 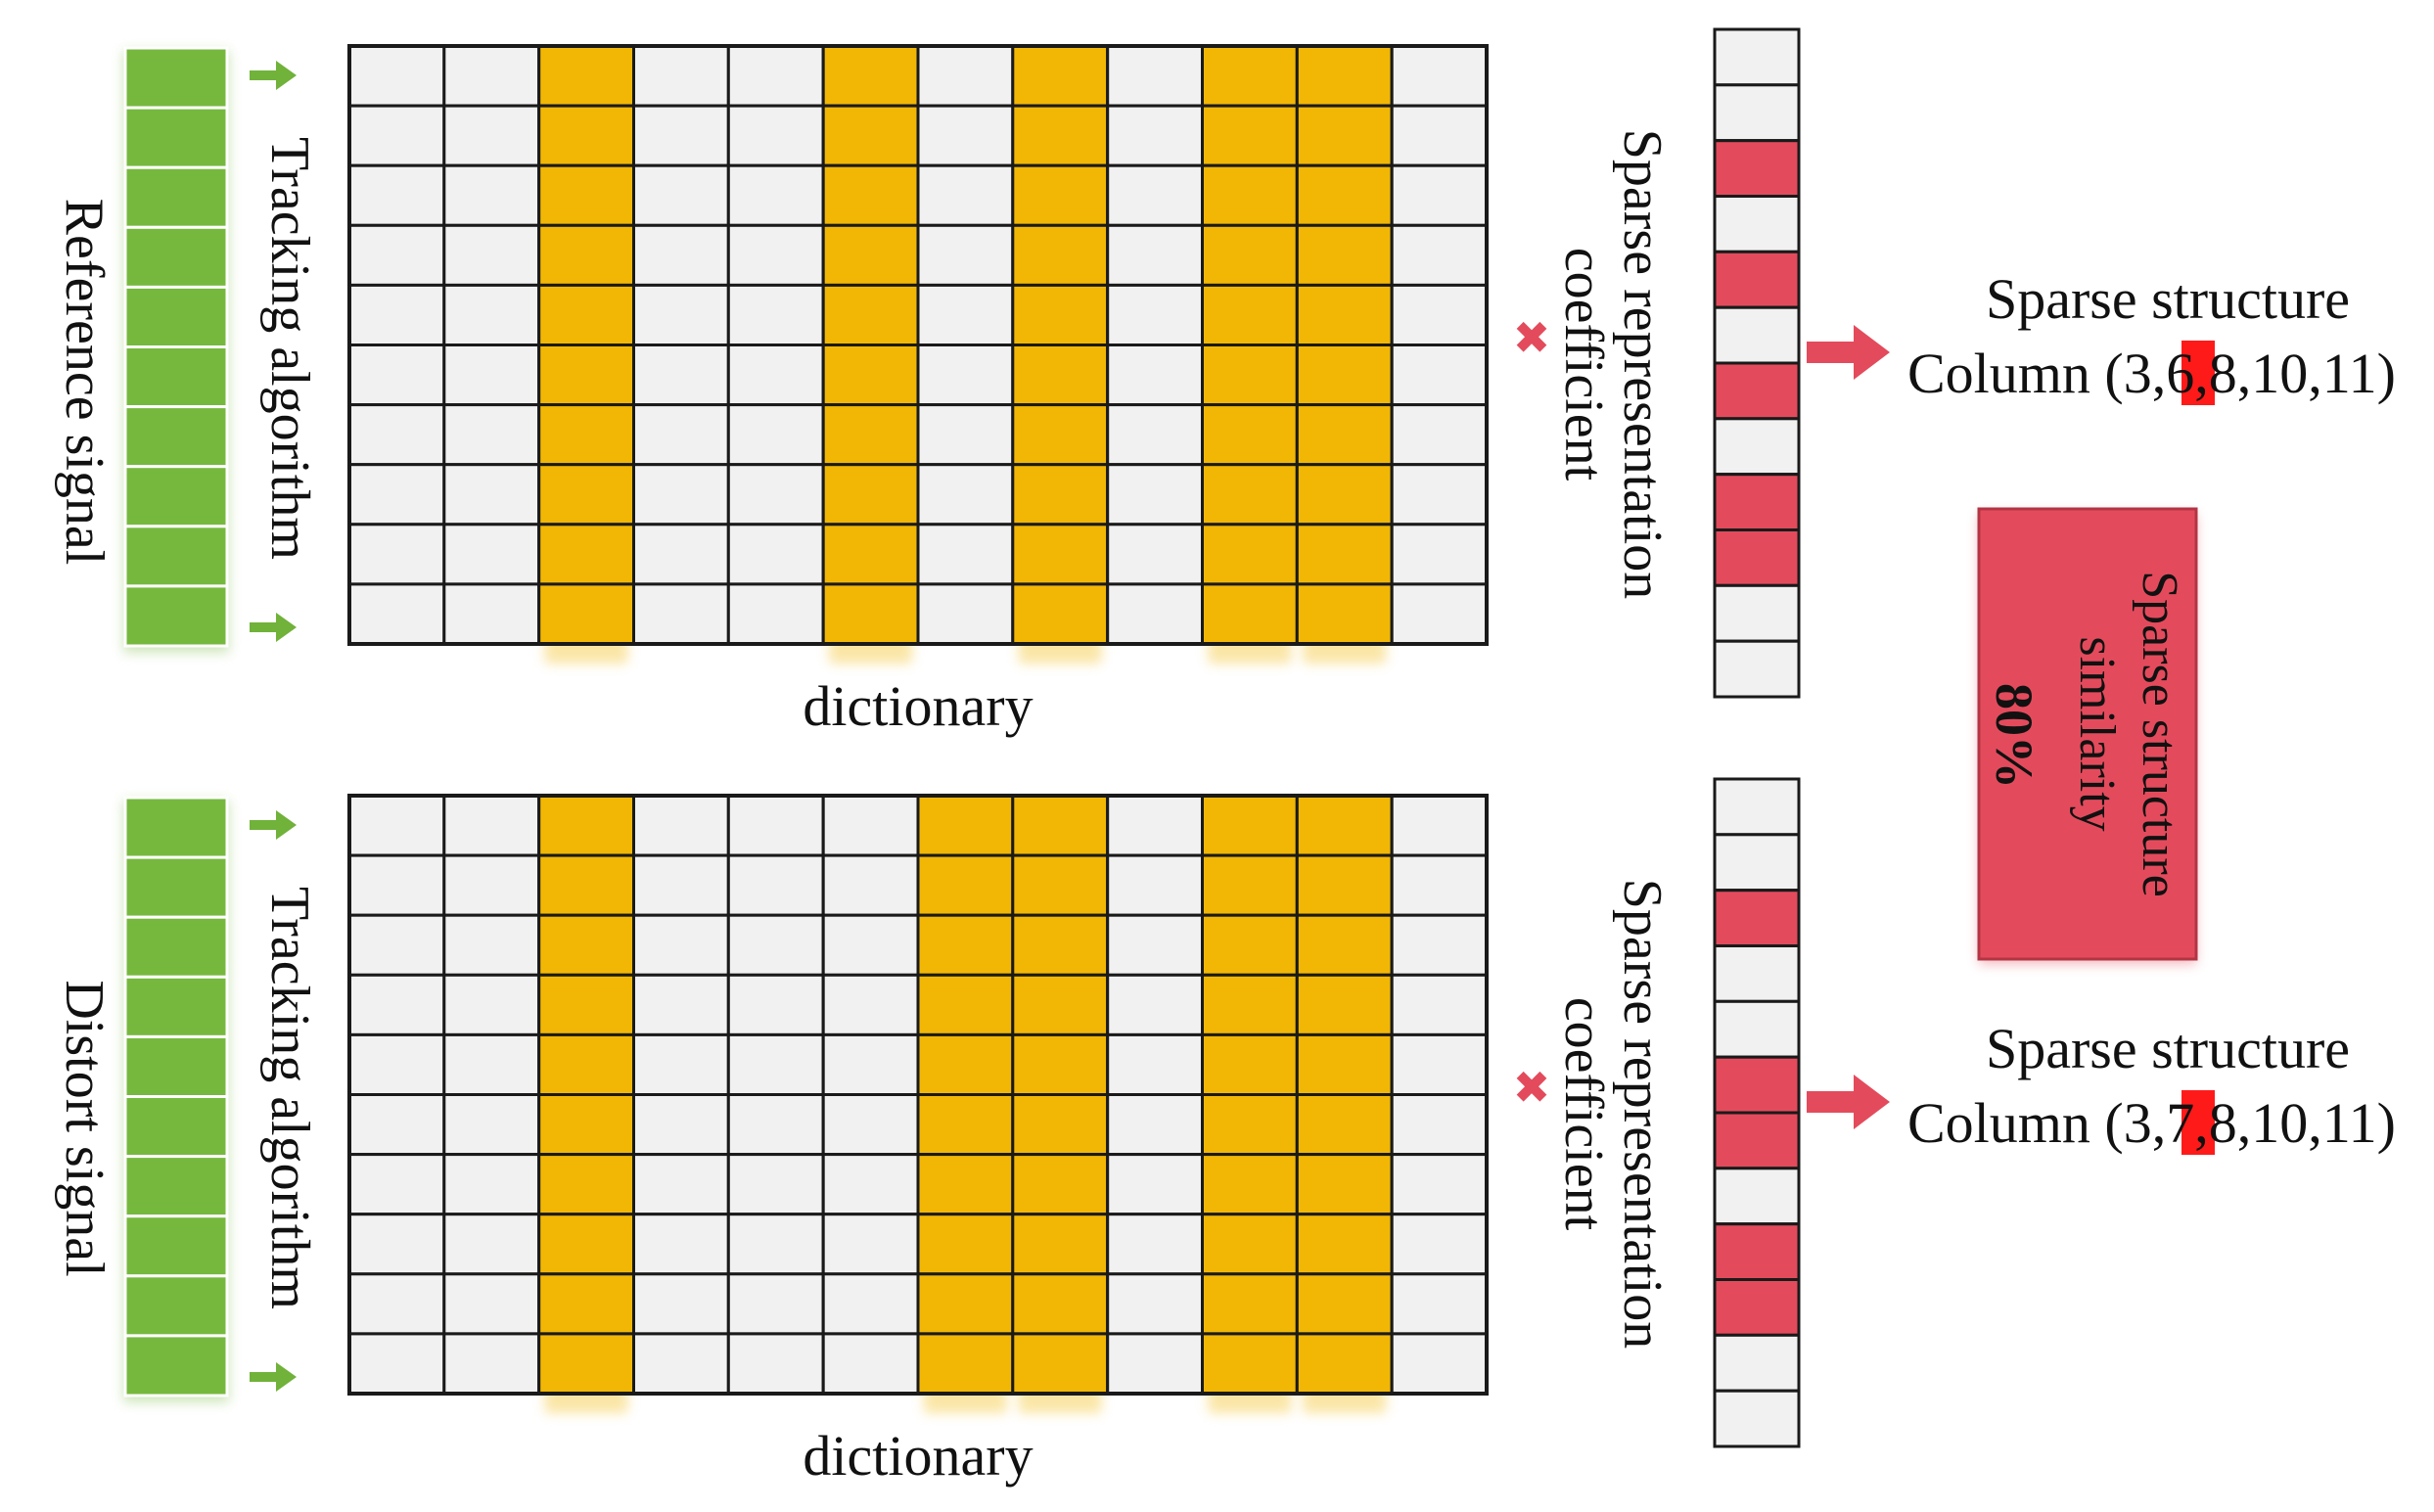 What do you see at coordinates (2014, 736) in the screenshot?
I see `similarity-value: 80%` at bounding box center [2014, 736].